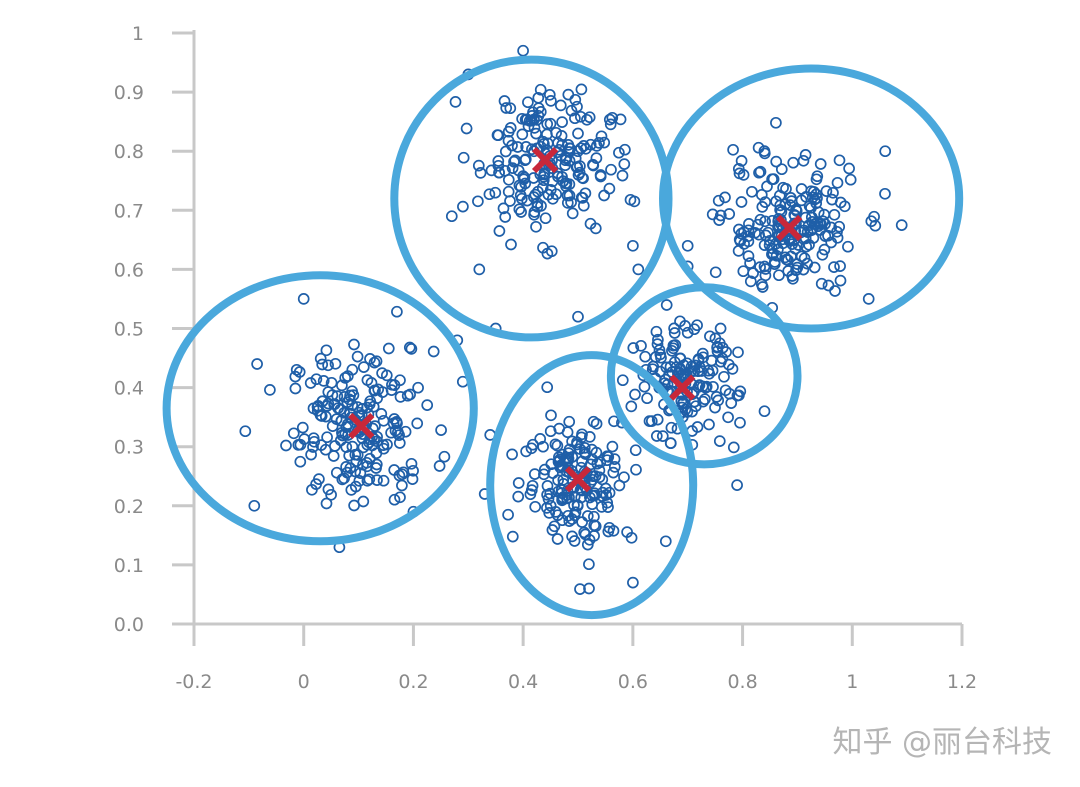 Image resolution: width=1080 pixels, height=787 pixels. Describe the element at coordinates (129, 625) in the screenshot. I see `y-tick-label: 0.0` at that location.